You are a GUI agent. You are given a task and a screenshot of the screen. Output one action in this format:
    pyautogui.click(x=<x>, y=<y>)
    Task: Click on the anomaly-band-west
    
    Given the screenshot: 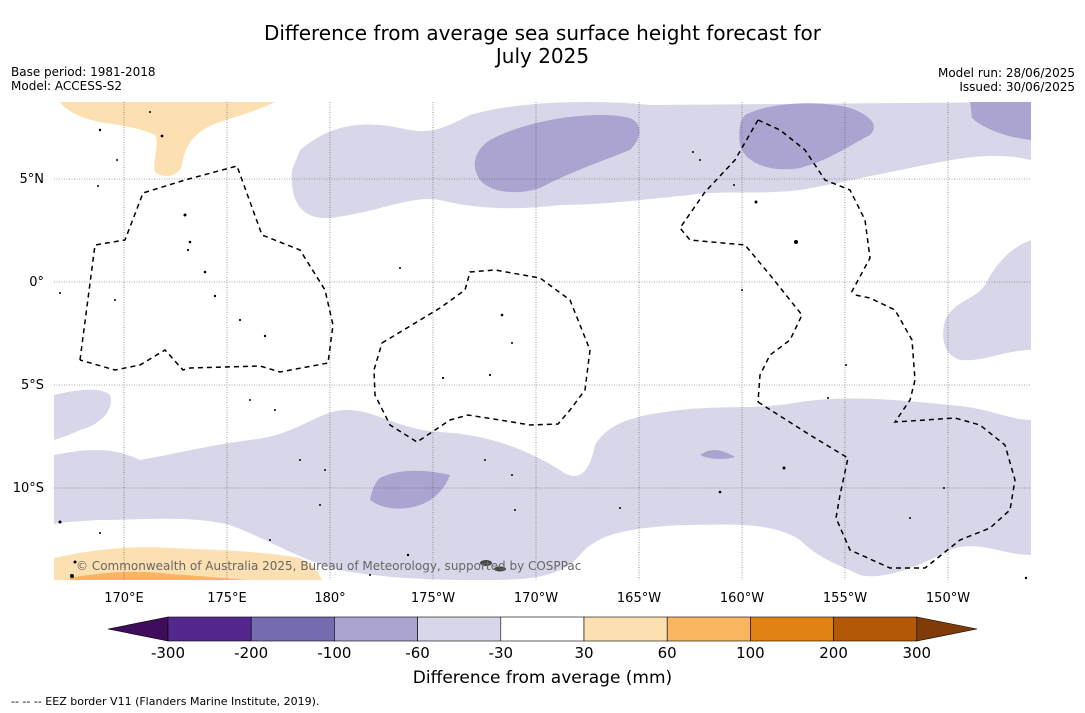 What is the action you would take?
    pyautogui.click(x=82, y=414)
    